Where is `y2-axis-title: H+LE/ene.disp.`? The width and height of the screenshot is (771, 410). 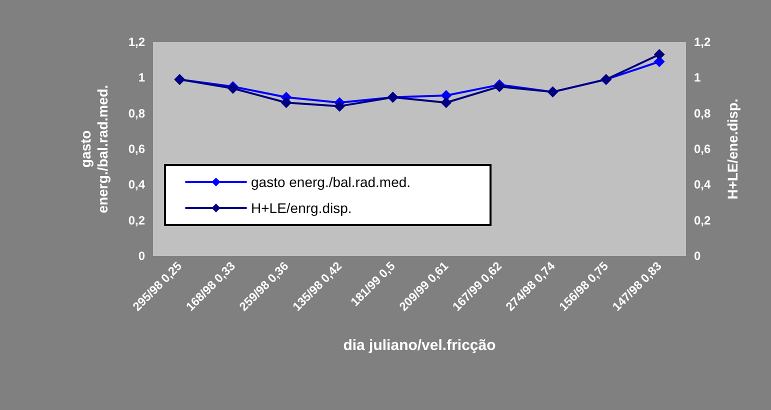
y2-axis-title: H+LE/ene.disp. is located at coordinates (732, 149).